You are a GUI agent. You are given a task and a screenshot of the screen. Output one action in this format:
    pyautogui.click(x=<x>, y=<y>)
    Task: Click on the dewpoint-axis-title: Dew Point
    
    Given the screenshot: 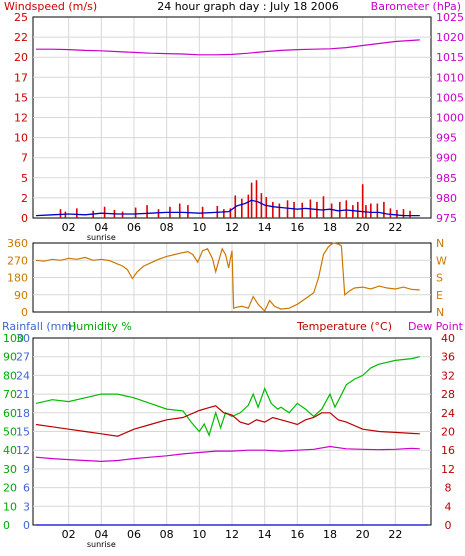 What is the action you would take?
    pyautogui.click(x=436, y=326)
    